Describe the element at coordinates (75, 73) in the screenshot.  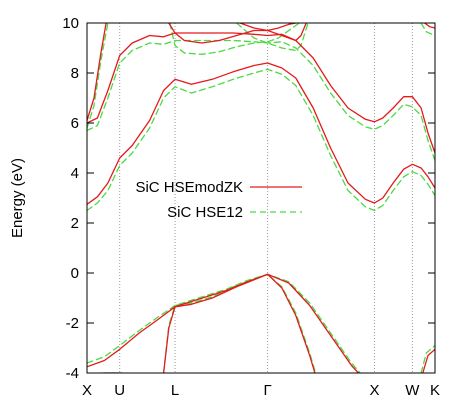
I see `y-tick-label: 8` at that location.